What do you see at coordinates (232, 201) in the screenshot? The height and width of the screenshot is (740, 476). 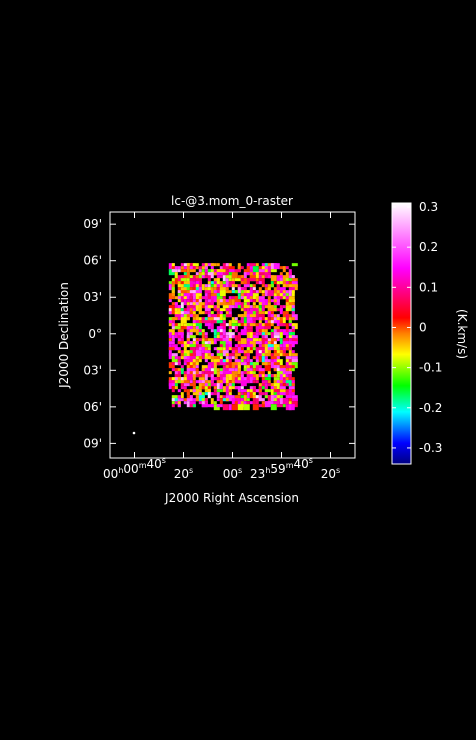 I see `chart-title: lc-@3.mom_0-raster` at bounding box center [232, 201].